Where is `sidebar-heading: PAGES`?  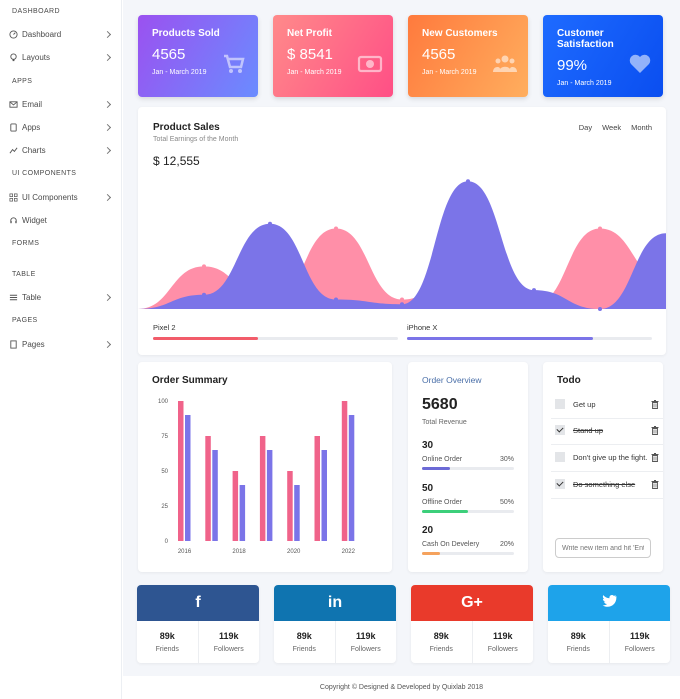 sidebar-heading: PAGES is located at coordinates (25, 321).